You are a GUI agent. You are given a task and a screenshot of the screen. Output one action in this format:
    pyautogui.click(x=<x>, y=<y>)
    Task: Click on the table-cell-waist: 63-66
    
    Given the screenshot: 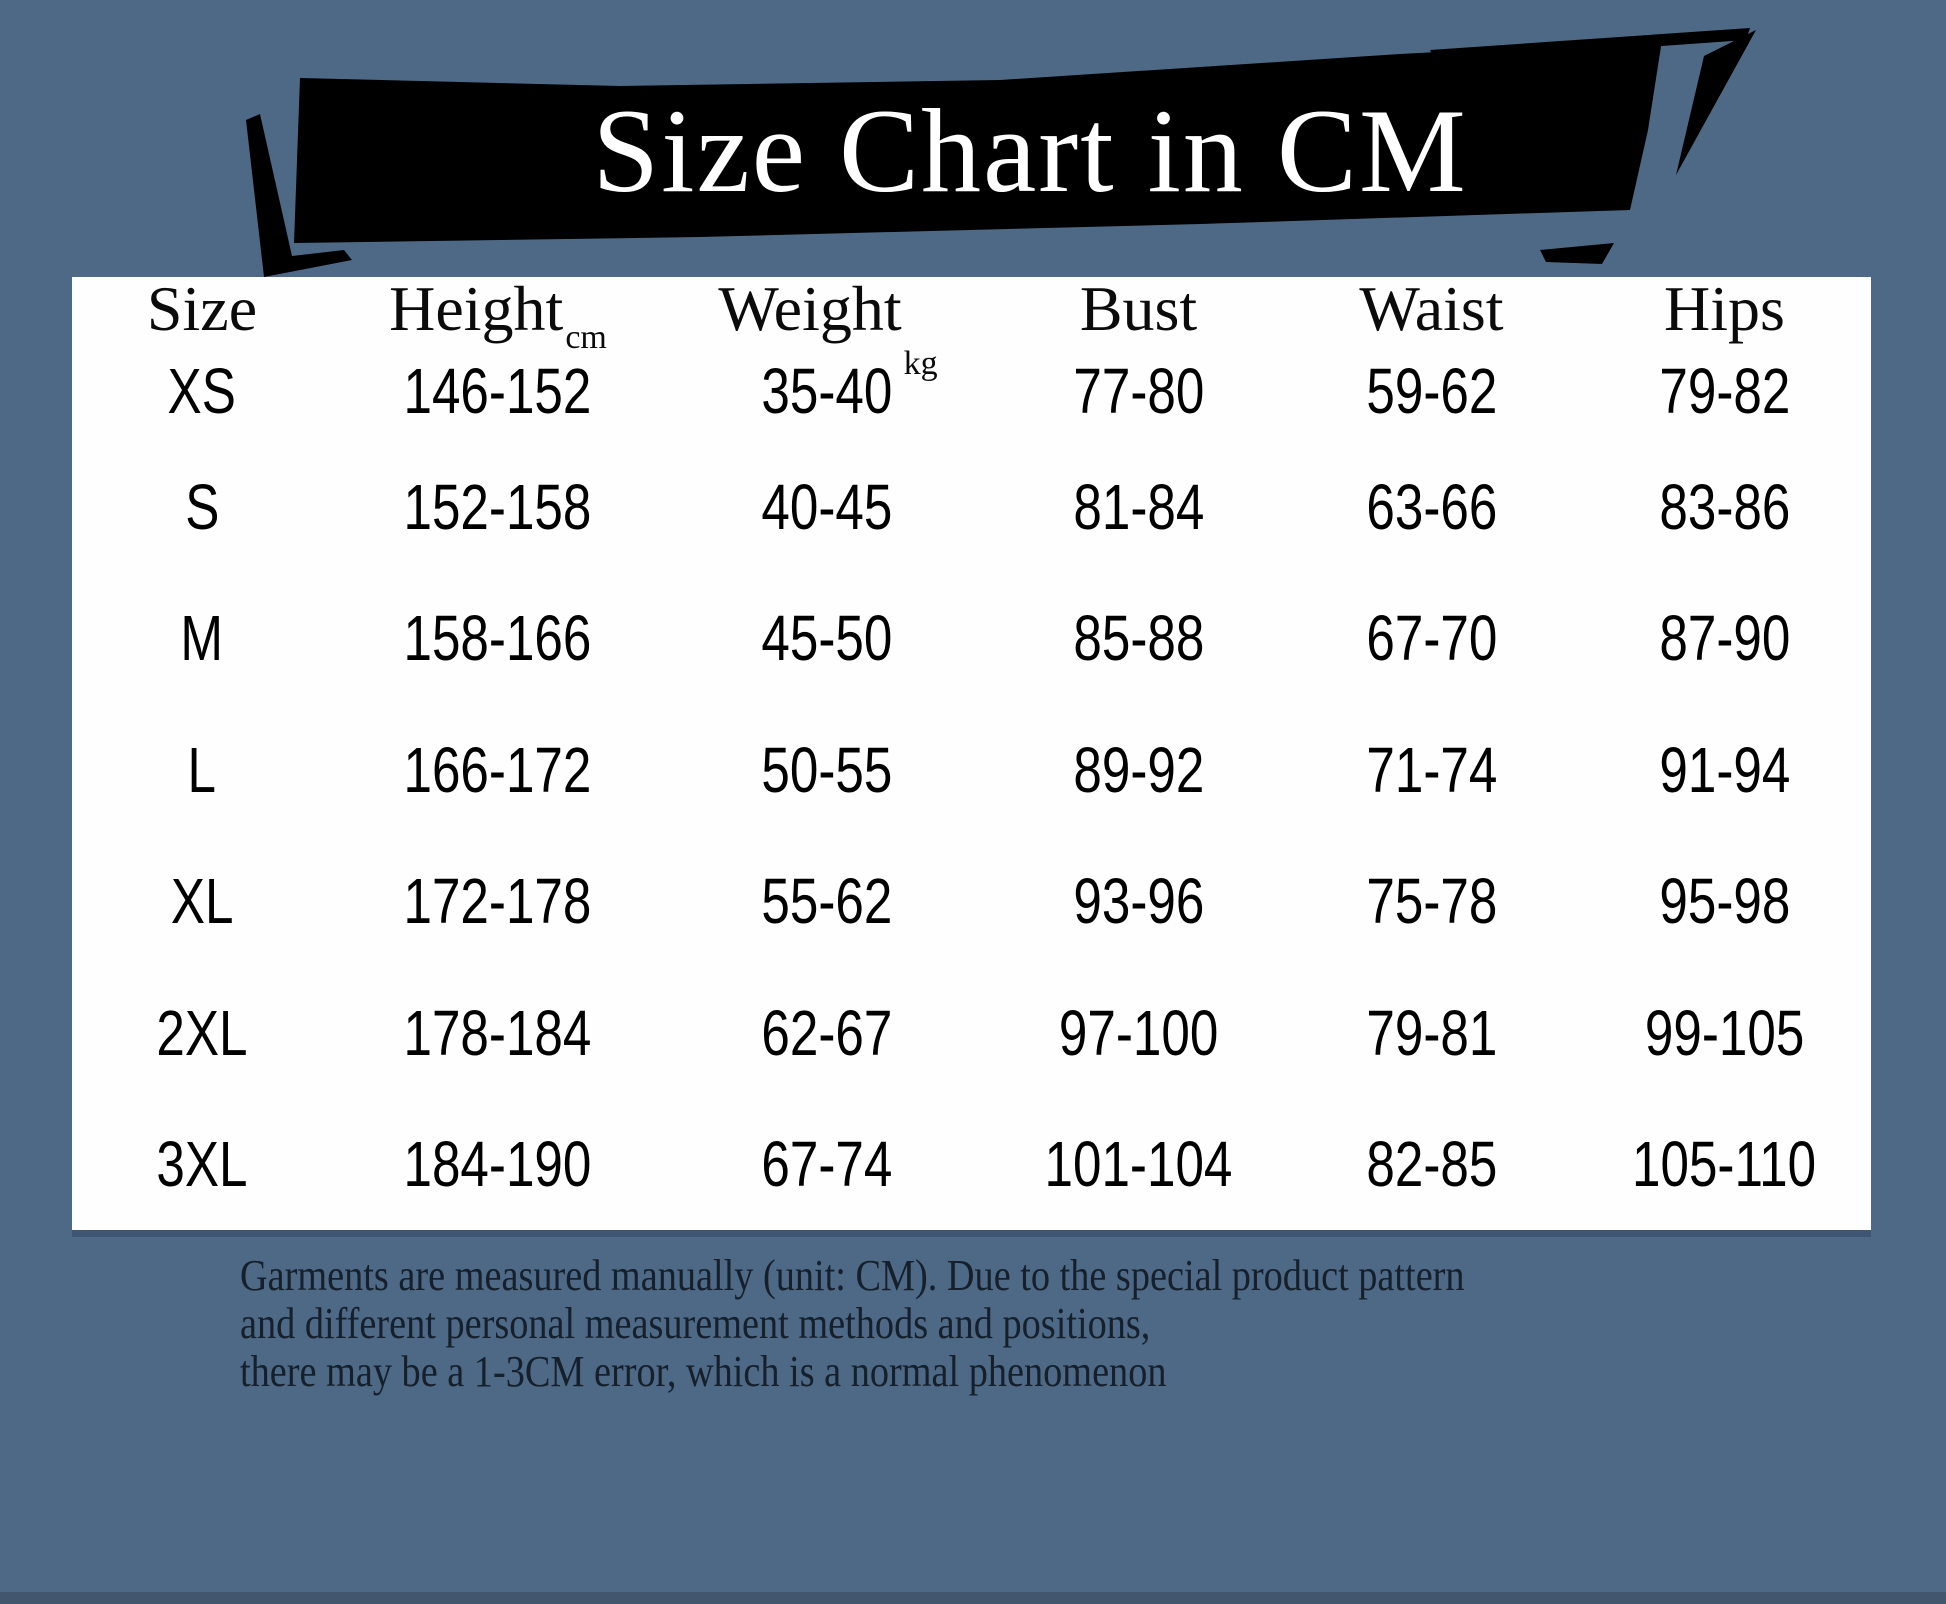 What is the action you would take?
    pyautogui.click(x=1431, y=507)
    